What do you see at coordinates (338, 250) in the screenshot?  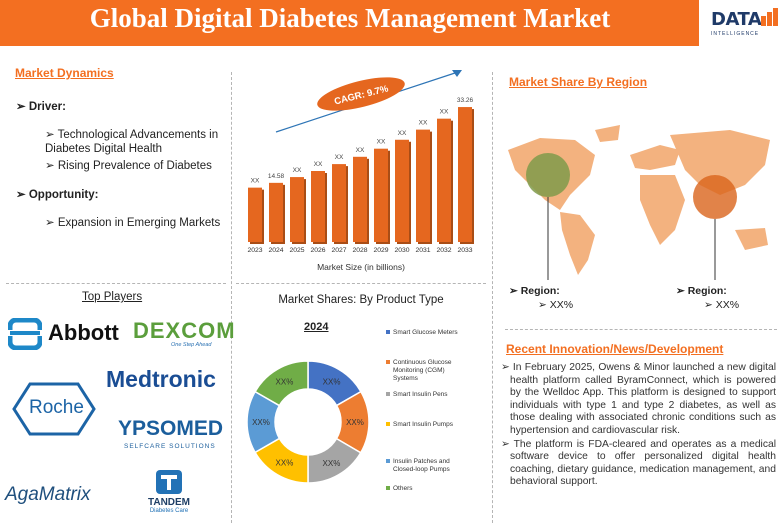 I see `x-tick-label: 2027` at bounding box center [338, 250].